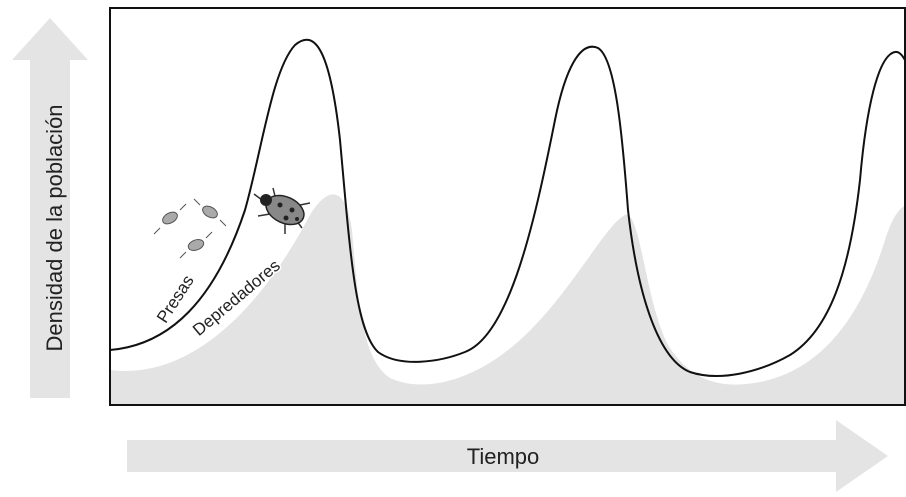 The height and width of the screenshot is (497, 906). What do you see at coordinates (175, 299) in the screenshot?
I see `prey-label: Presas` at bounding box center [175, 299].